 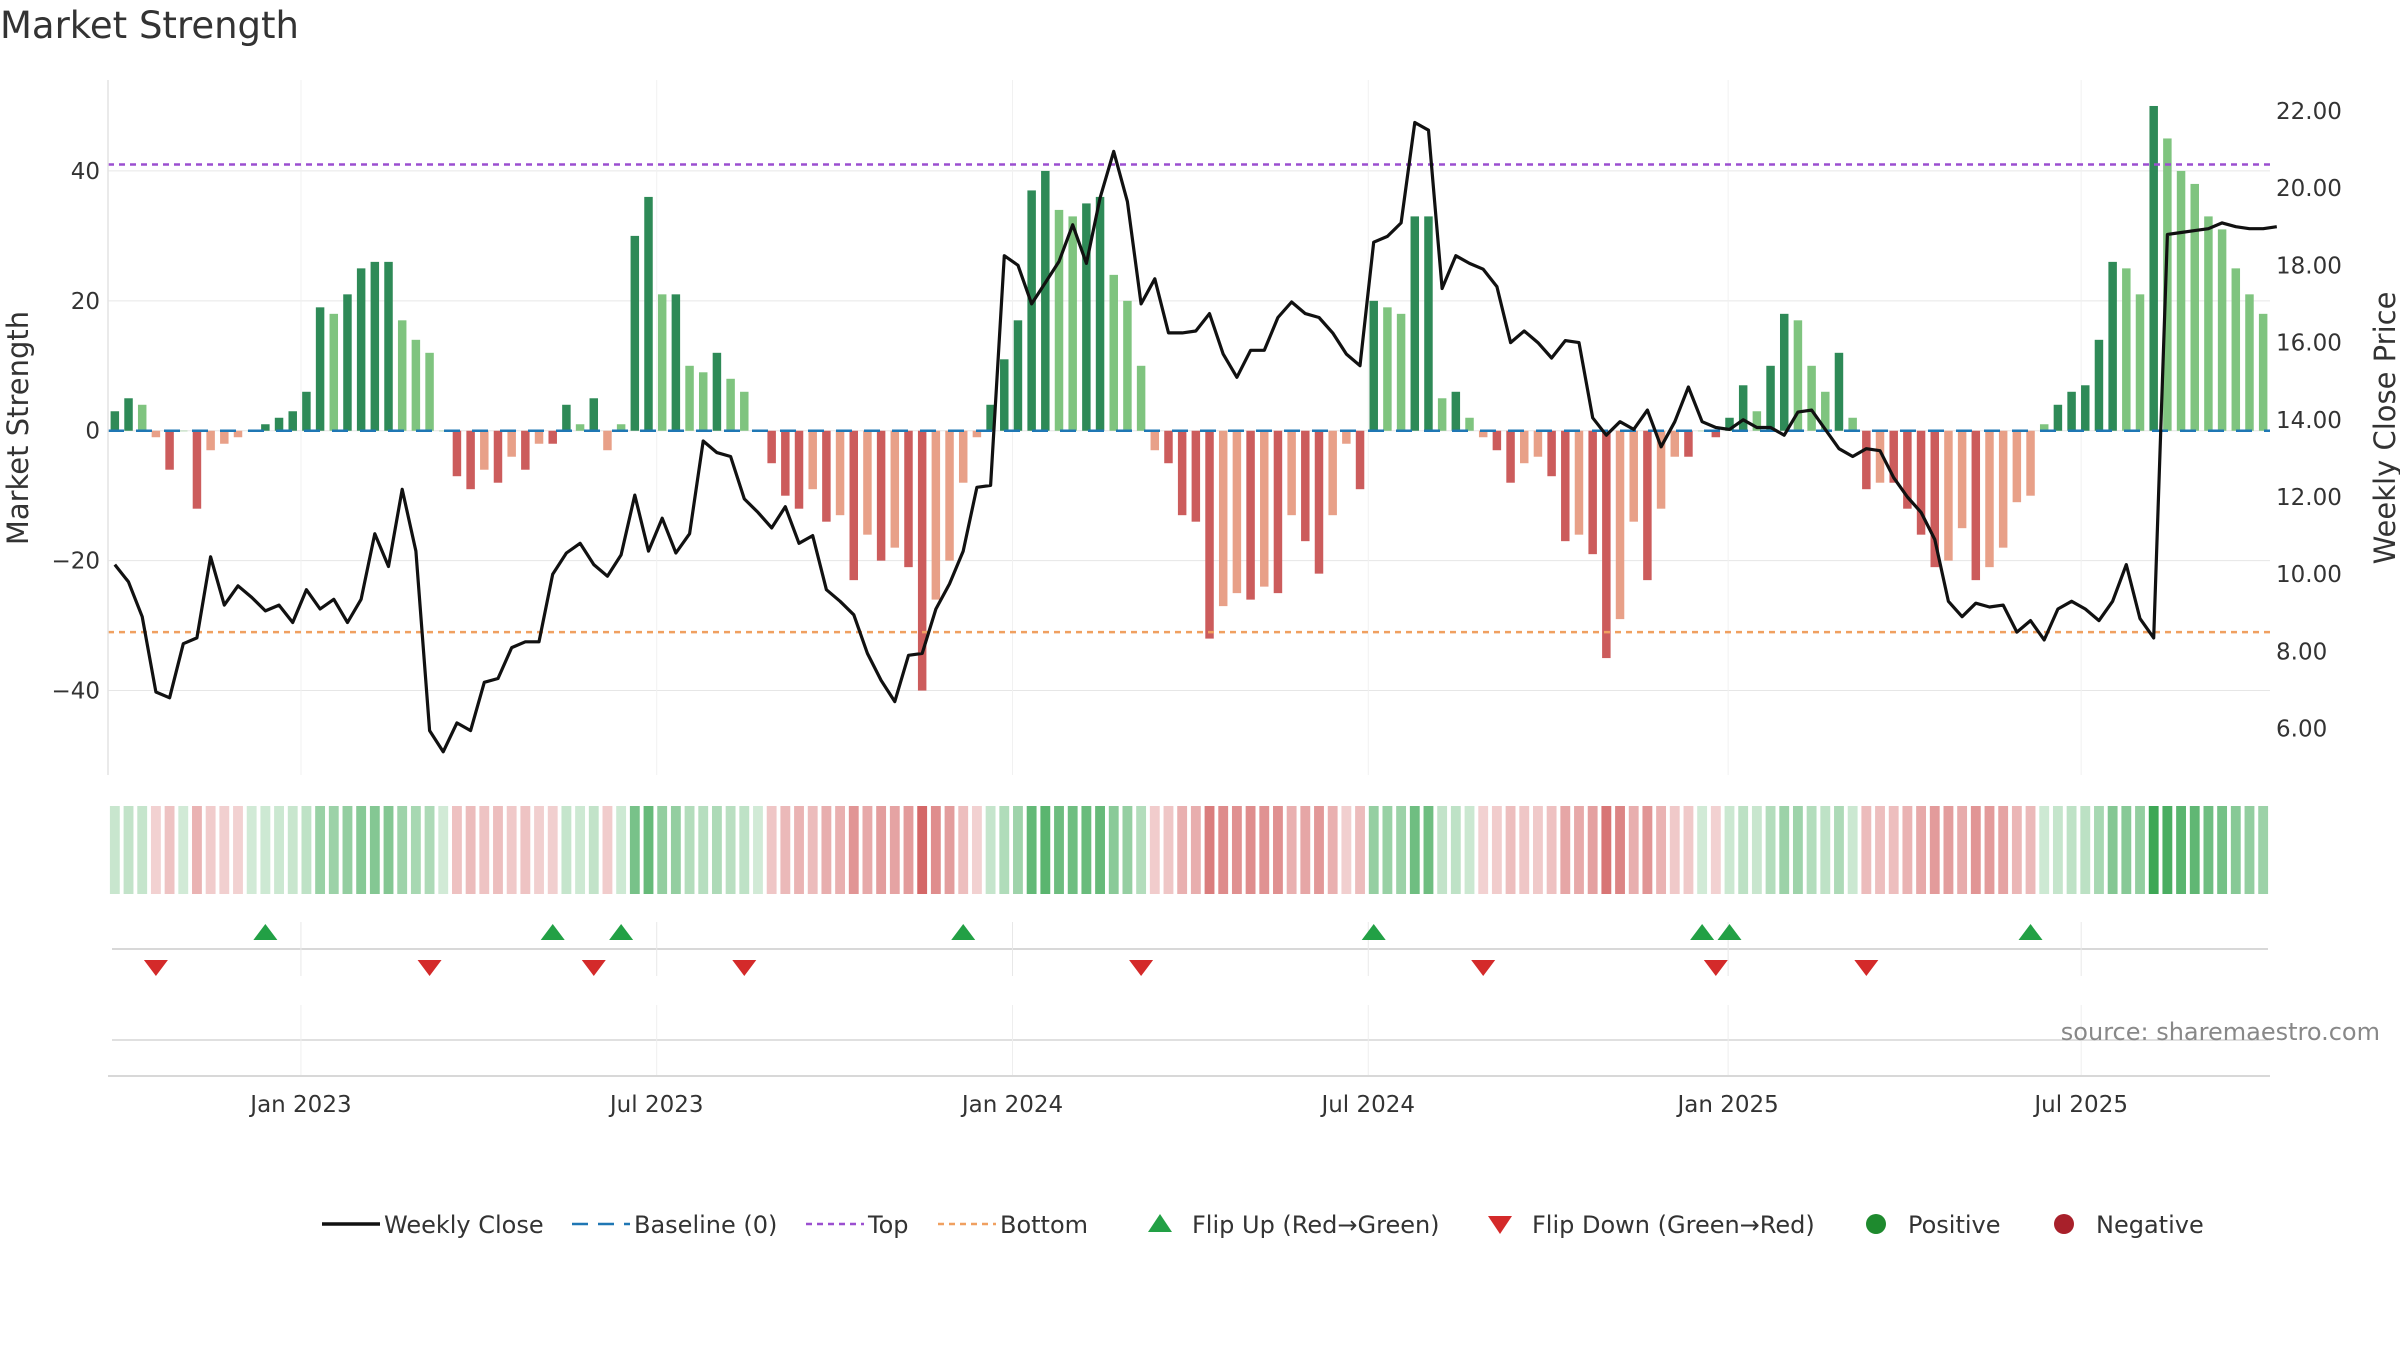 I want to click on legend-label: Flip Down (Green→Red), so click(x=1673, y=1225).